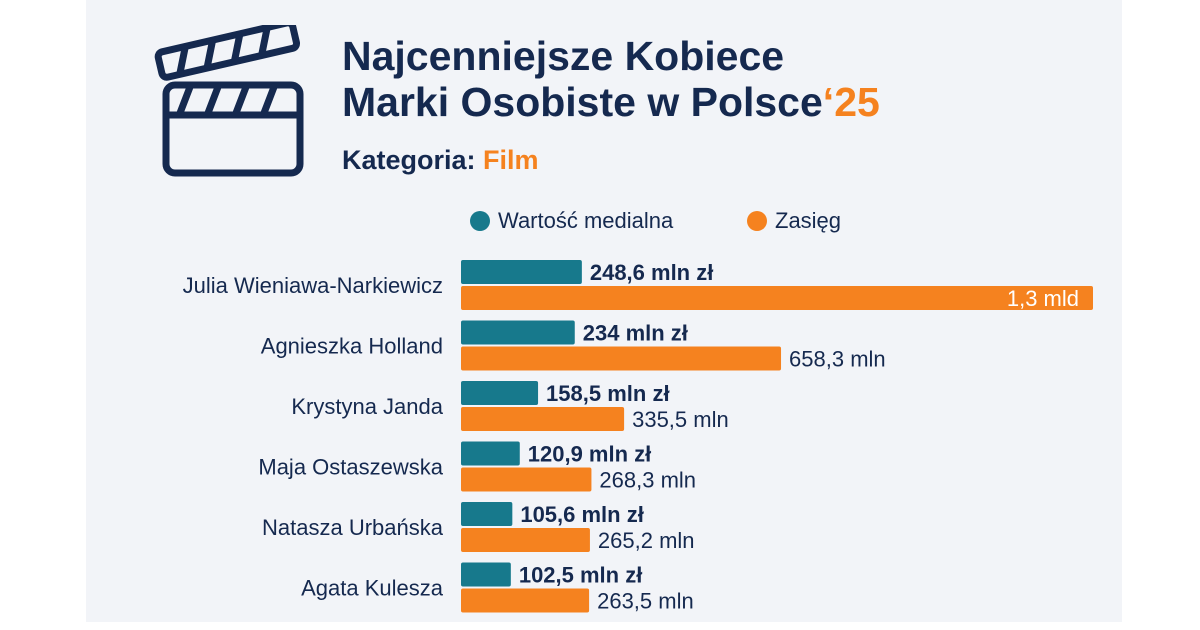 The width and height of the screenshot is (1200, 630). I want to click on legend-label: Wartość medialna, so click(586, 220).